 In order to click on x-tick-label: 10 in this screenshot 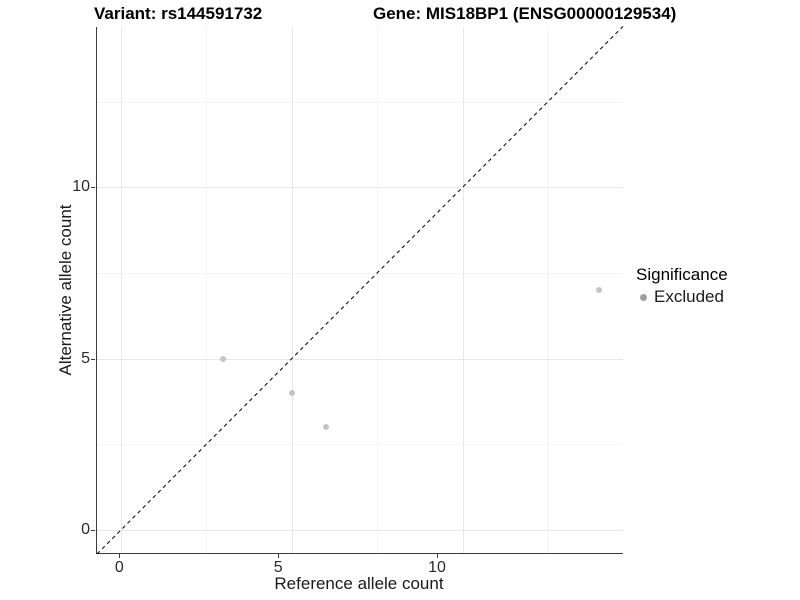, I will do `click(437, 567)`.